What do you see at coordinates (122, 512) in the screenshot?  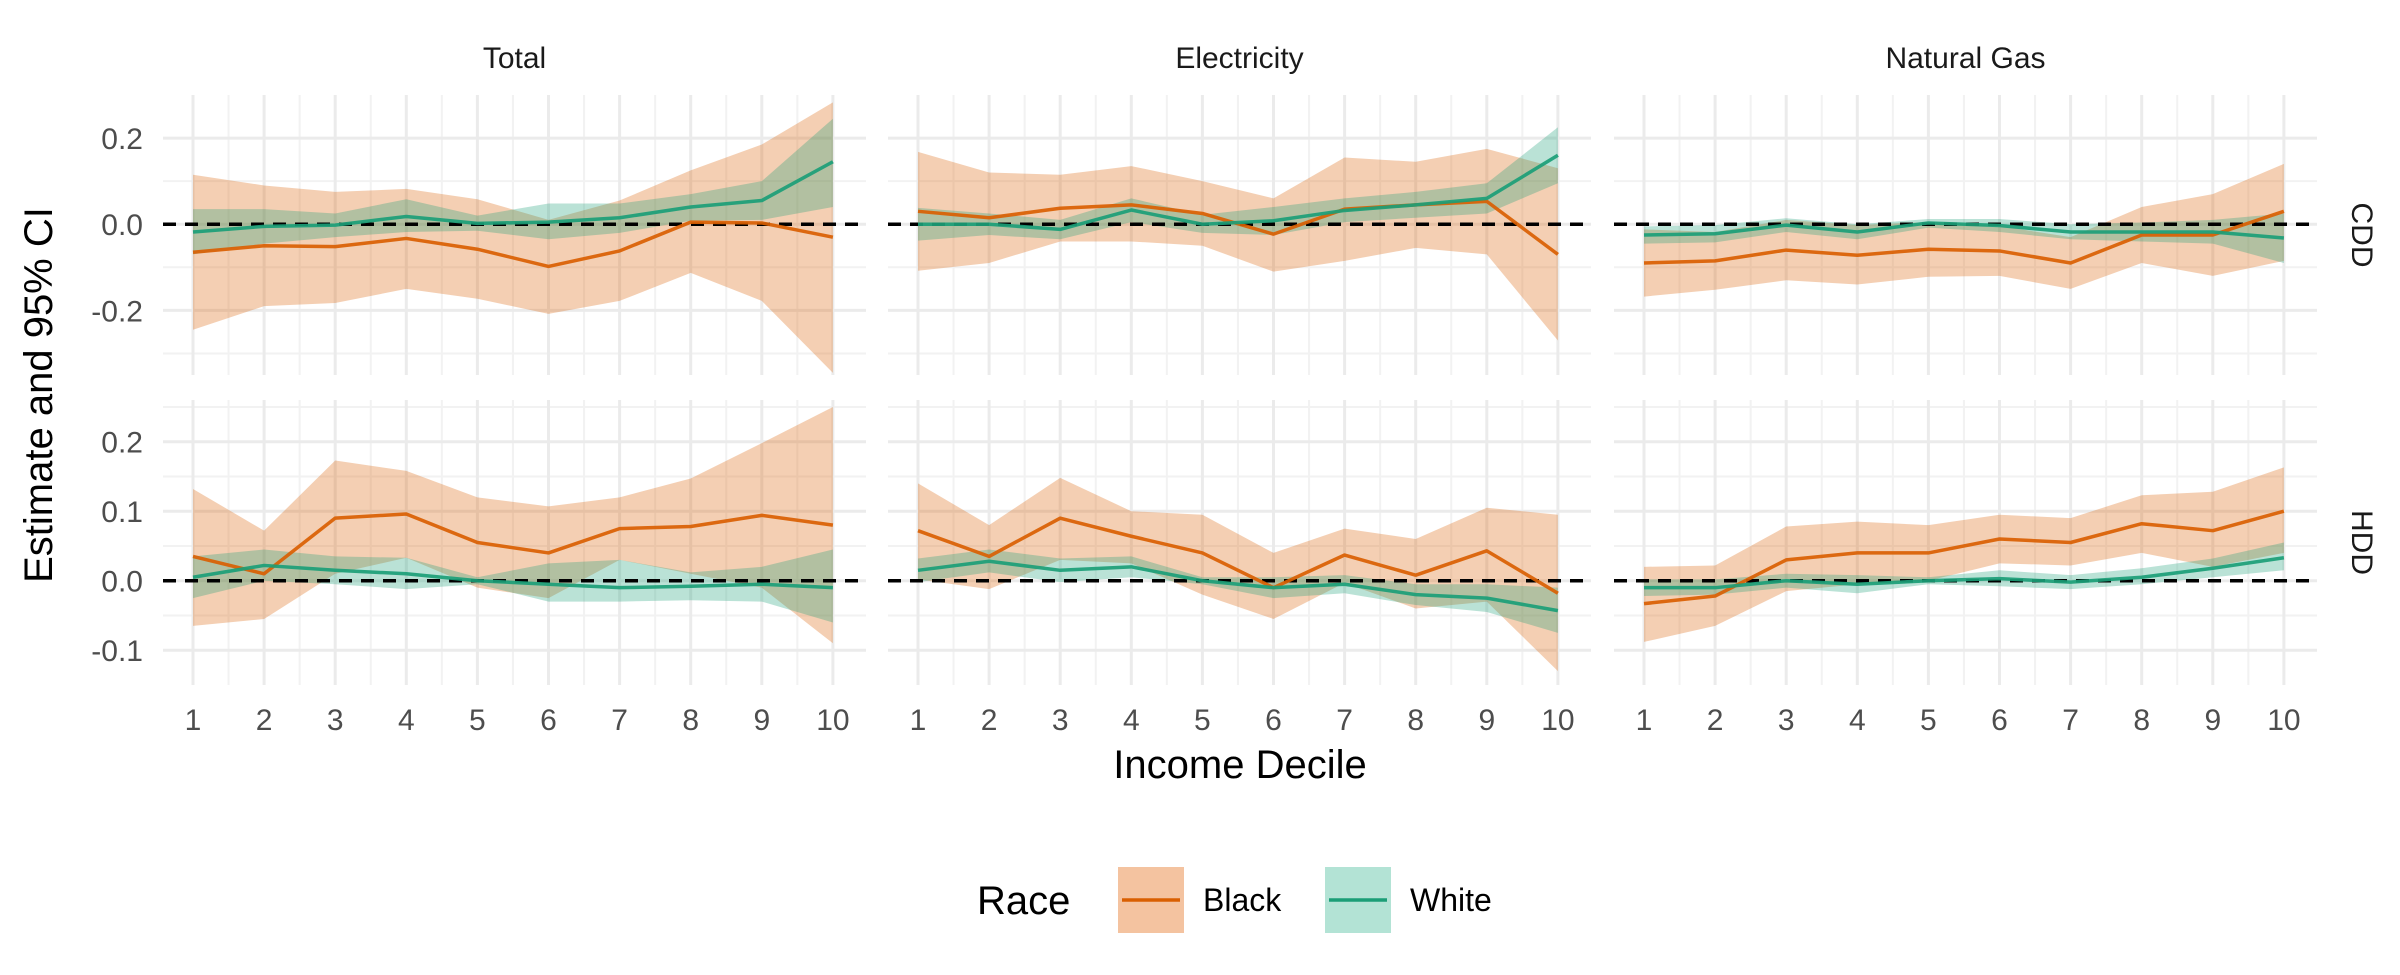 I see `y-tick-label: 0.1` at bounding box center [122, 512].